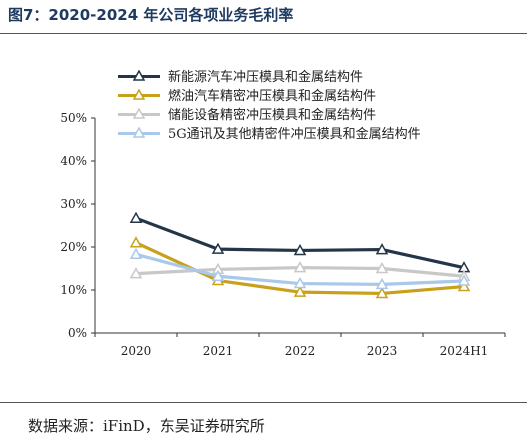 This screenshot has width=527, height=445. I want to click on figure-title: 图7：2020-2024 年公司各项业务毛利率, so click(151, 15).